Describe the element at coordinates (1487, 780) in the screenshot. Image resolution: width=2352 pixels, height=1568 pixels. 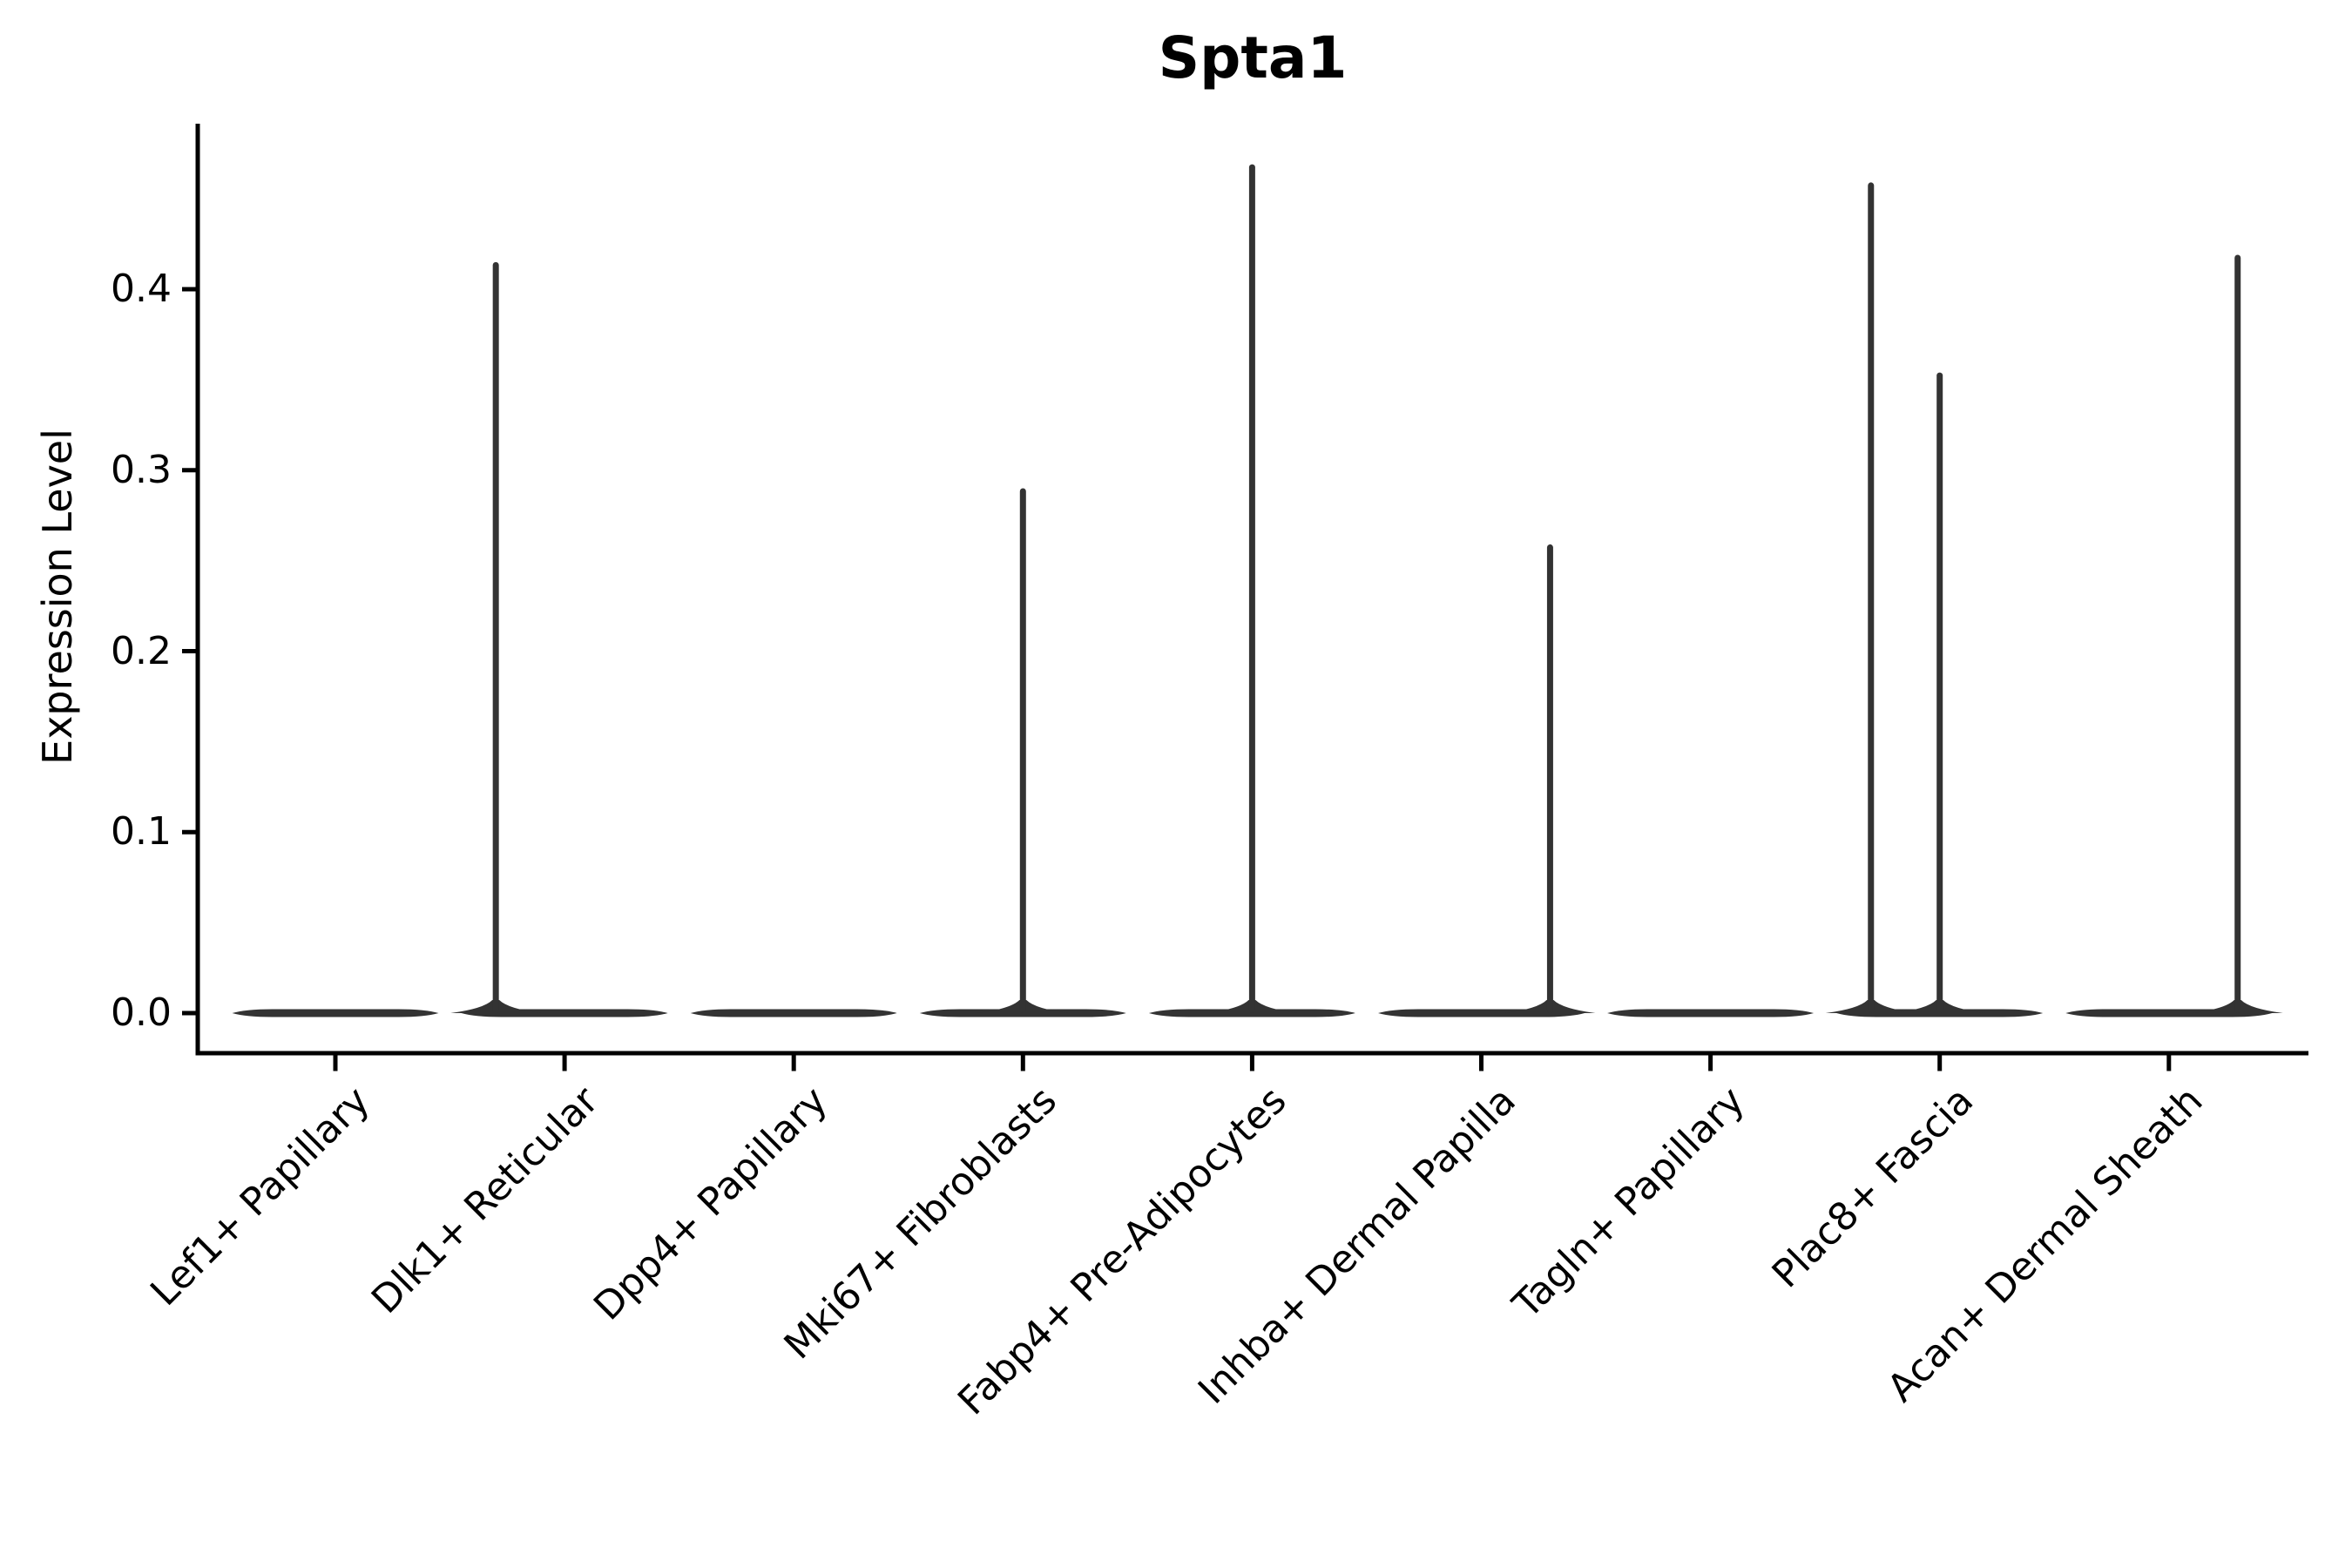
I see `violin-inhba-dermal-papilla` at that location.